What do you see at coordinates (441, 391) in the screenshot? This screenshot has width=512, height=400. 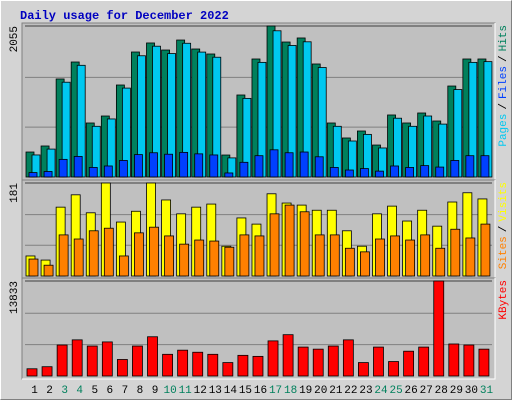 I see `x-tick-label: 28` at bounding box center [441, 391].